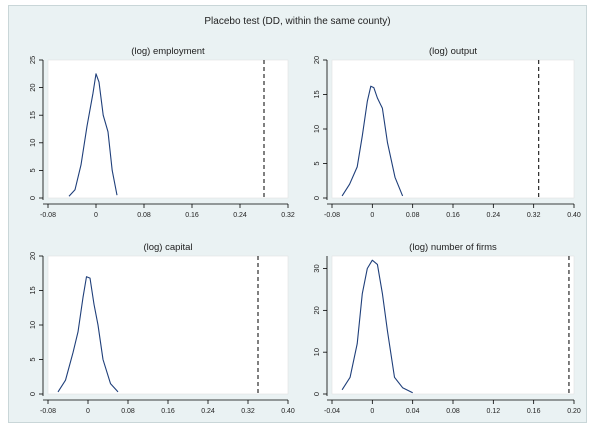 The height and width of the screenshot is (429, 595). Describe the element at coordinates (377, 326) in the screenshot. I see `chart-4-density-curve` at that location.